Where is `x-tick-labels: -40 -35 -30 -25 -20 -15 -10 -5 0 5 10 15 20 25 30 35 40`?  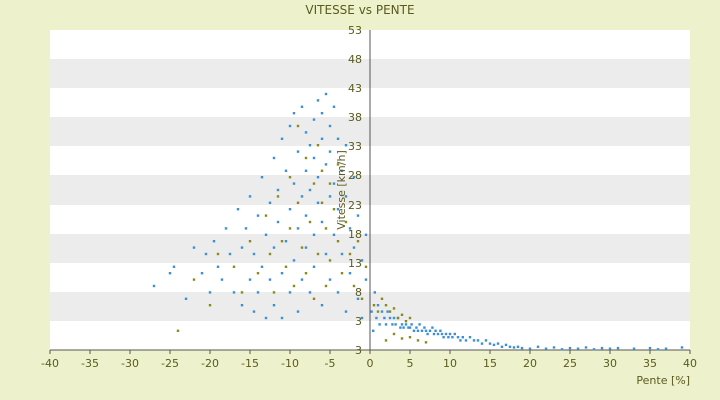
x-tick-labels: -40 -35 -30 -25 -20 -15 -10 -5 0 5 10 15 20 25 30 35 40 is located at coordinates (369, 360).